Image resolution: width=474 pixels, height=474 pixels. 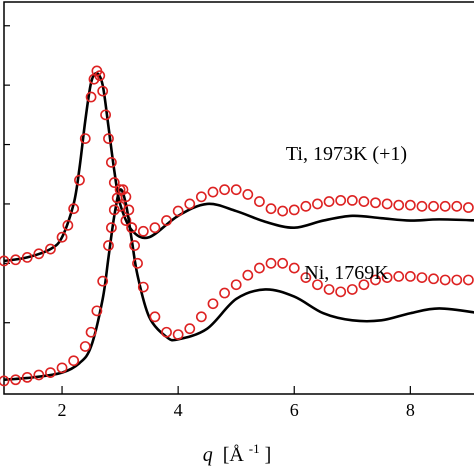 I want to click on x-ticks: 2 4 6 8, so click(x=236, y=403).